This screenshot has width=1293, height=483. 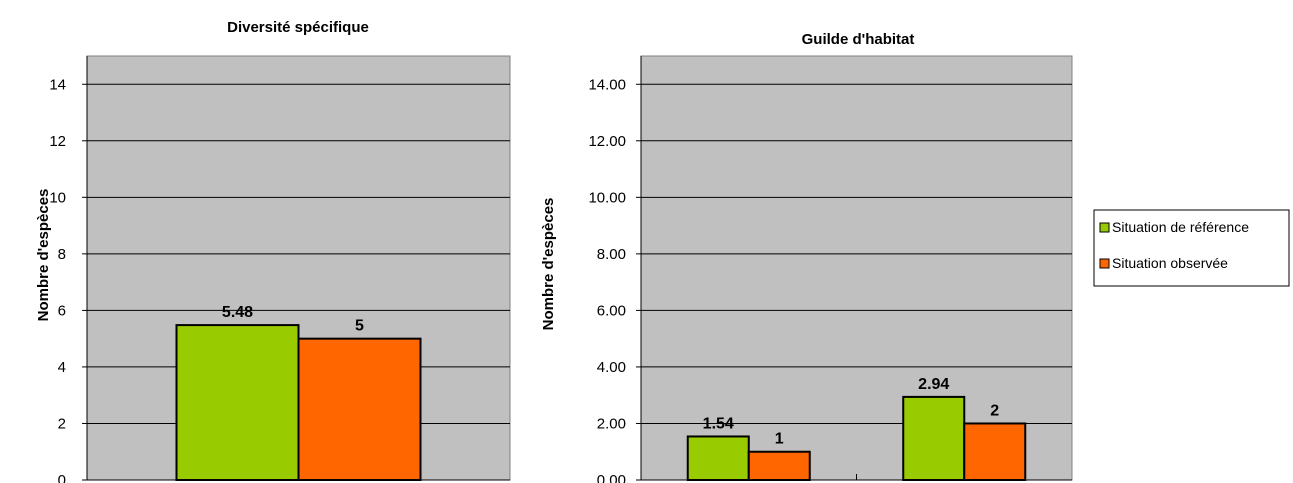 I want to click on y-tick-label: 0, so click(x=62, y=477).